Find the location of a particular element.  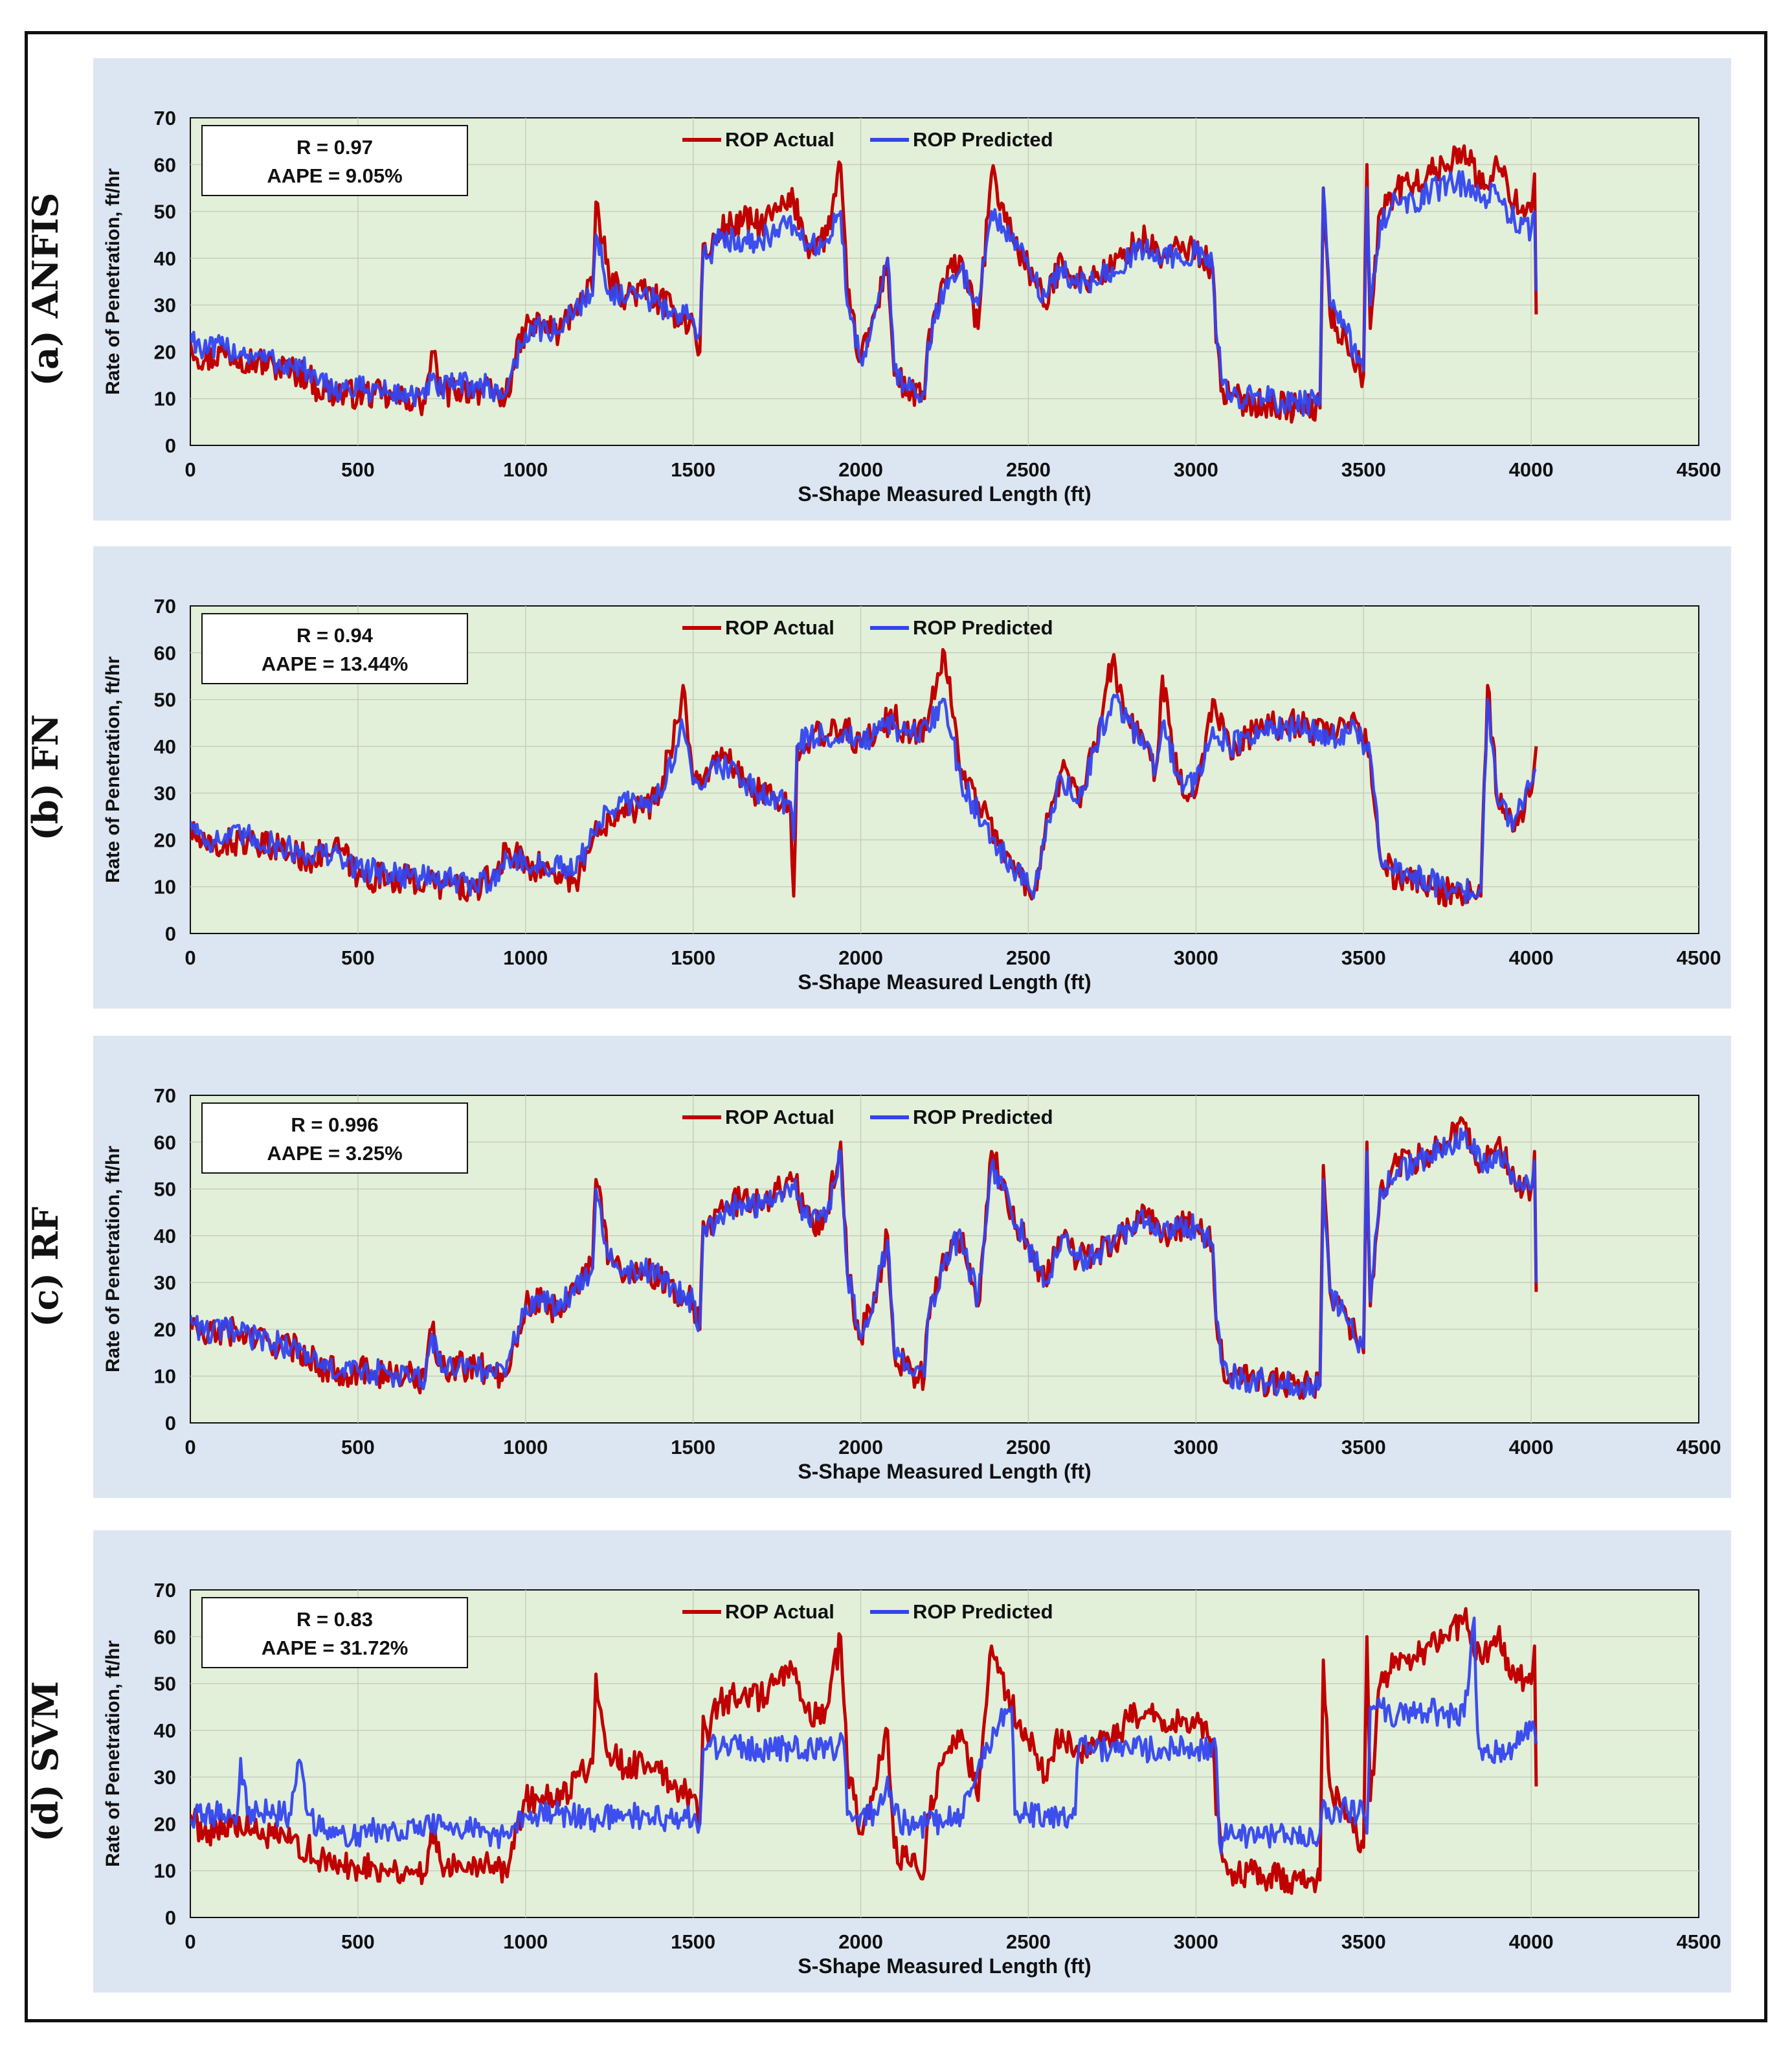

annotation-text: R = 0.83 is located at coordinates (335, 1619).